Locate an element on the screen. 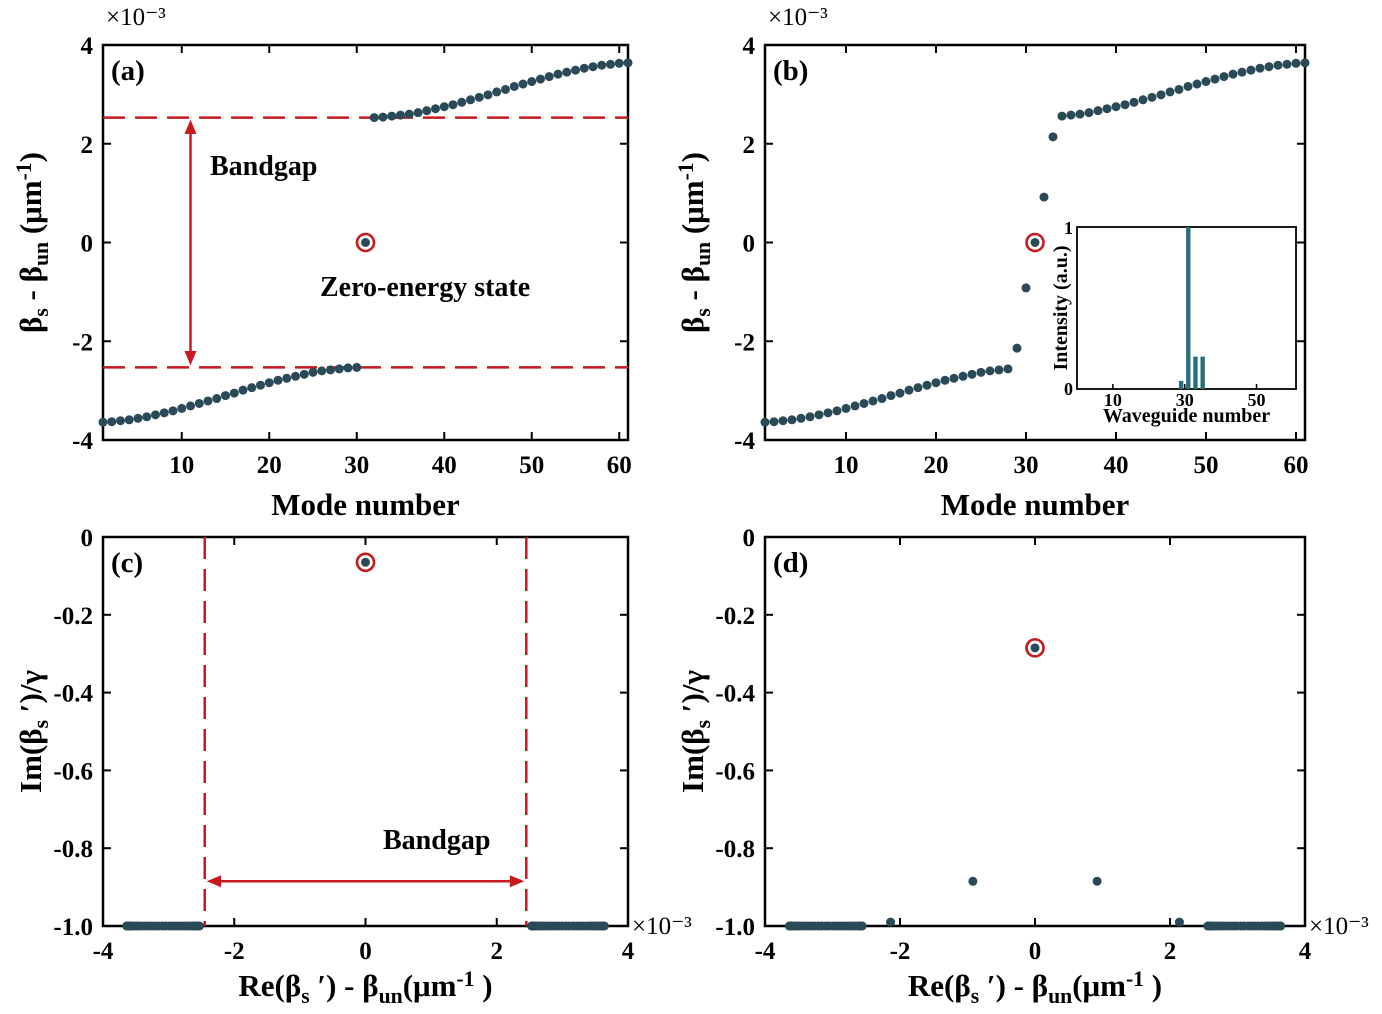  panel-label: (c) is located at coordinates (127, 563).